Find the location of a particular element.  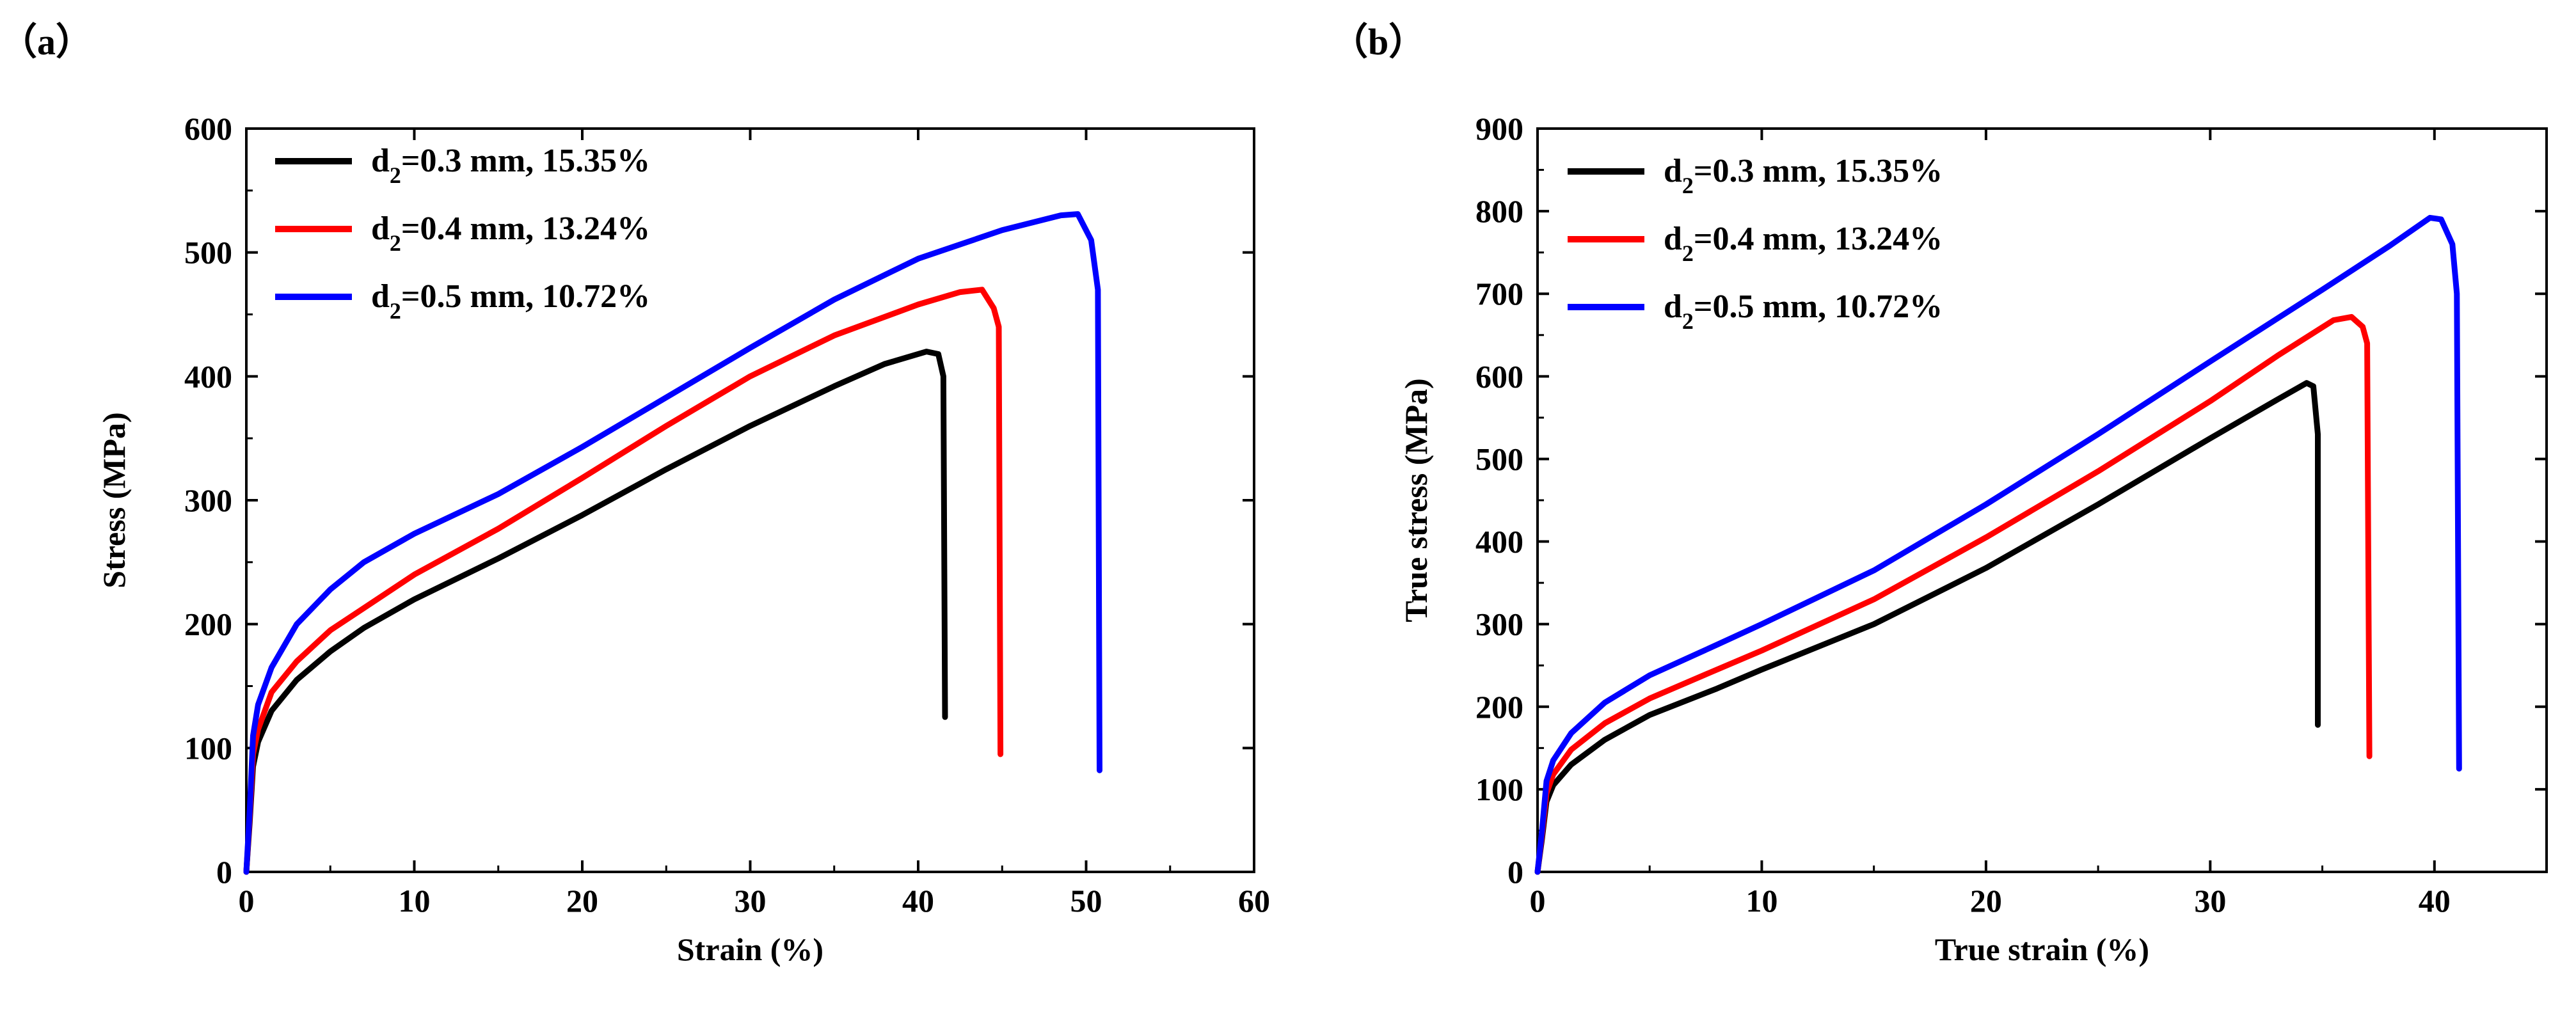

x-axis-label: Strain (%) is located at coordinates (750, 949).